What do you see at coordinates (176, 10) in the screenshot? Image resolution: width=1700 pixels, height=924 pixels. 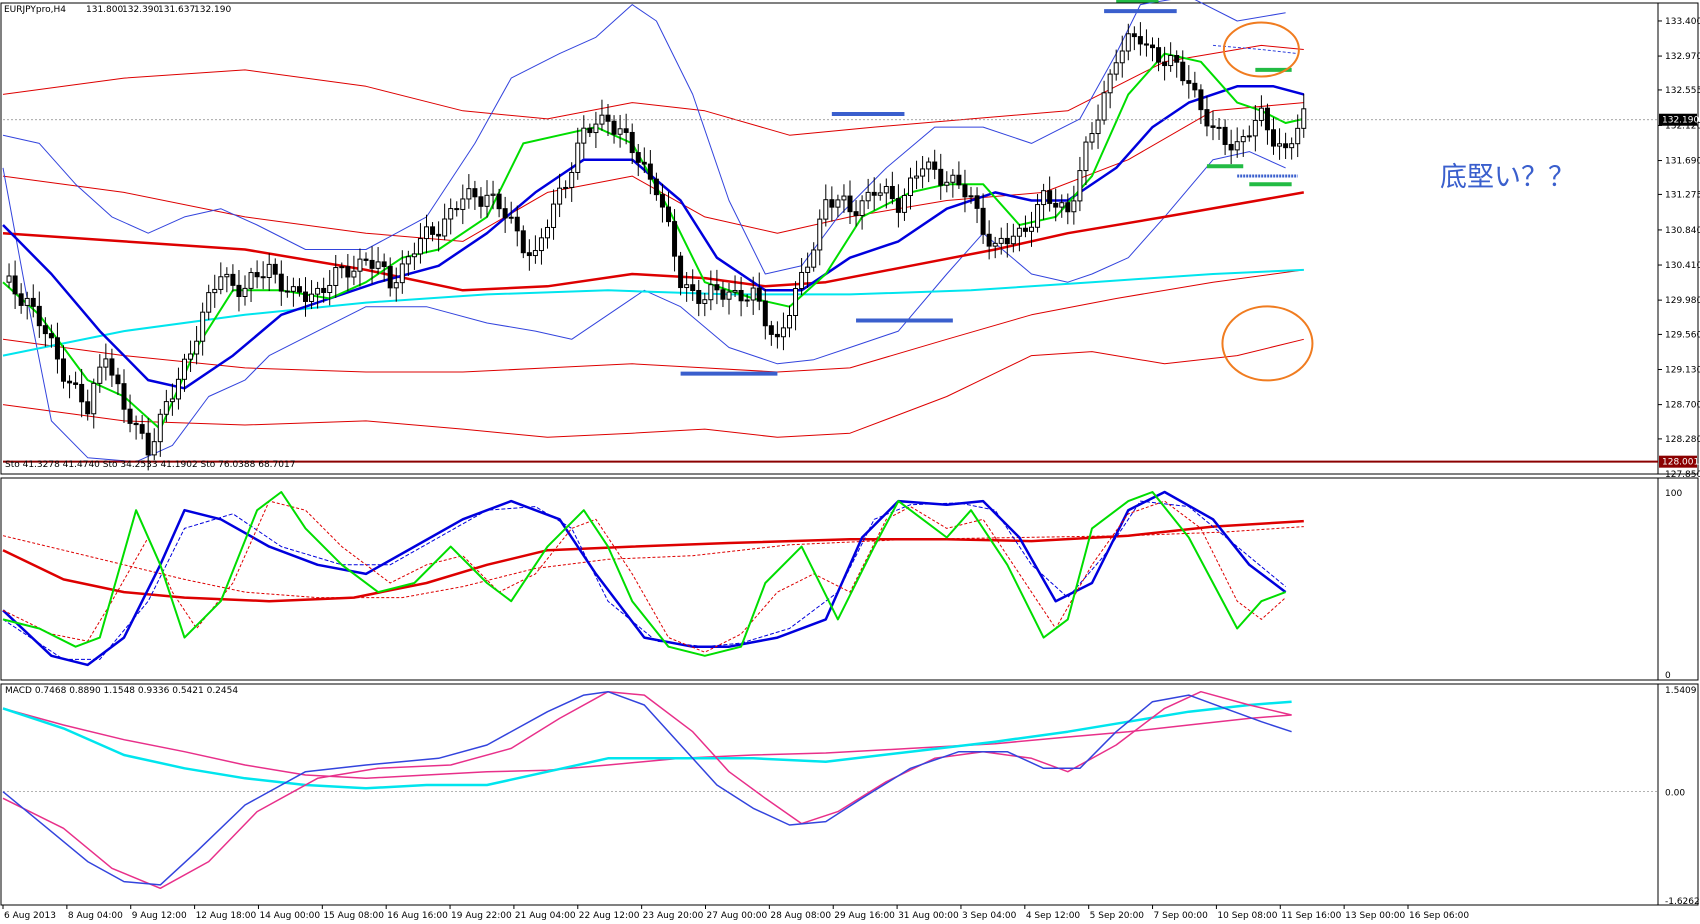 I see `ohlc-low: 131.637` at bounding box center [176, 10].